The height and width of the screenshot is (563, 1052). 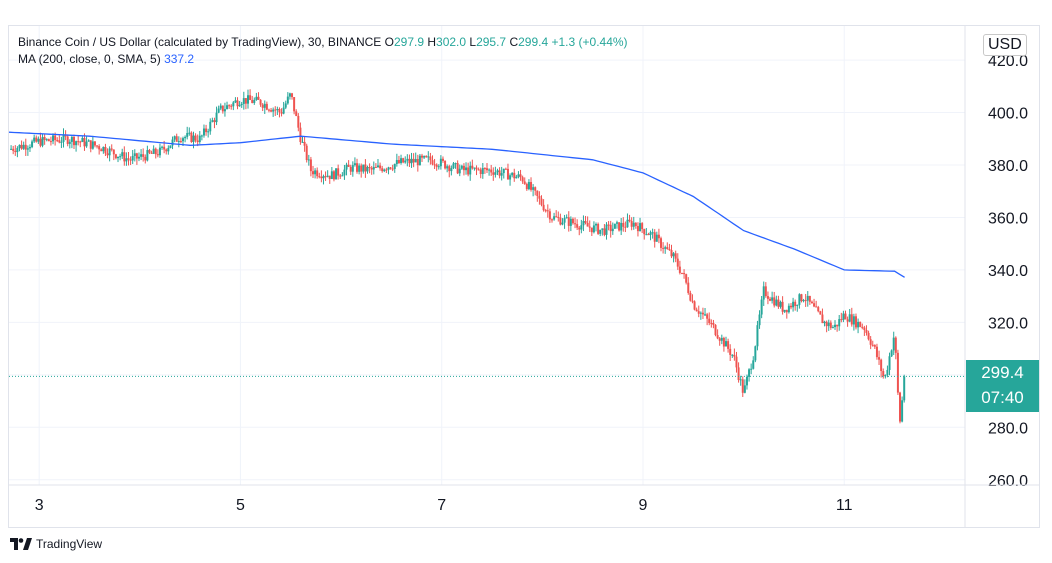 I want to click on y-tick-label: 320.0, so click(x=1008, y=323).